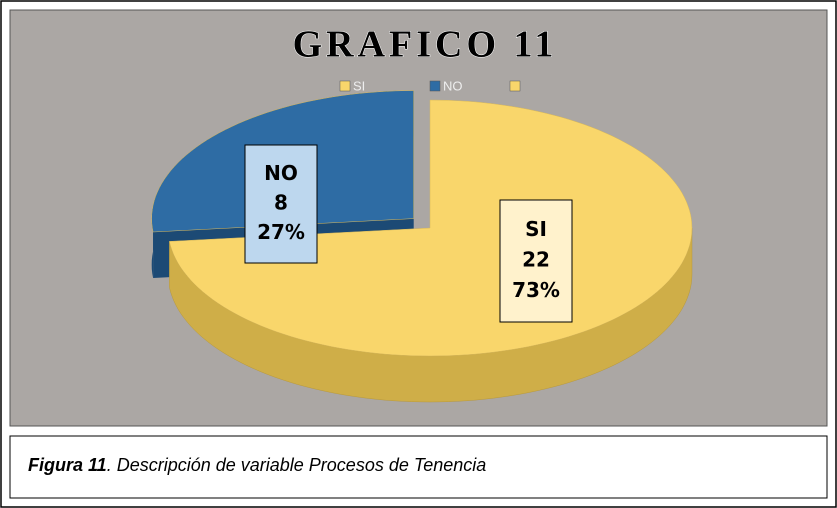 The height and width of the screenshot is (508, 837). I want to click on data-label-value: 8, so click(281, 203).